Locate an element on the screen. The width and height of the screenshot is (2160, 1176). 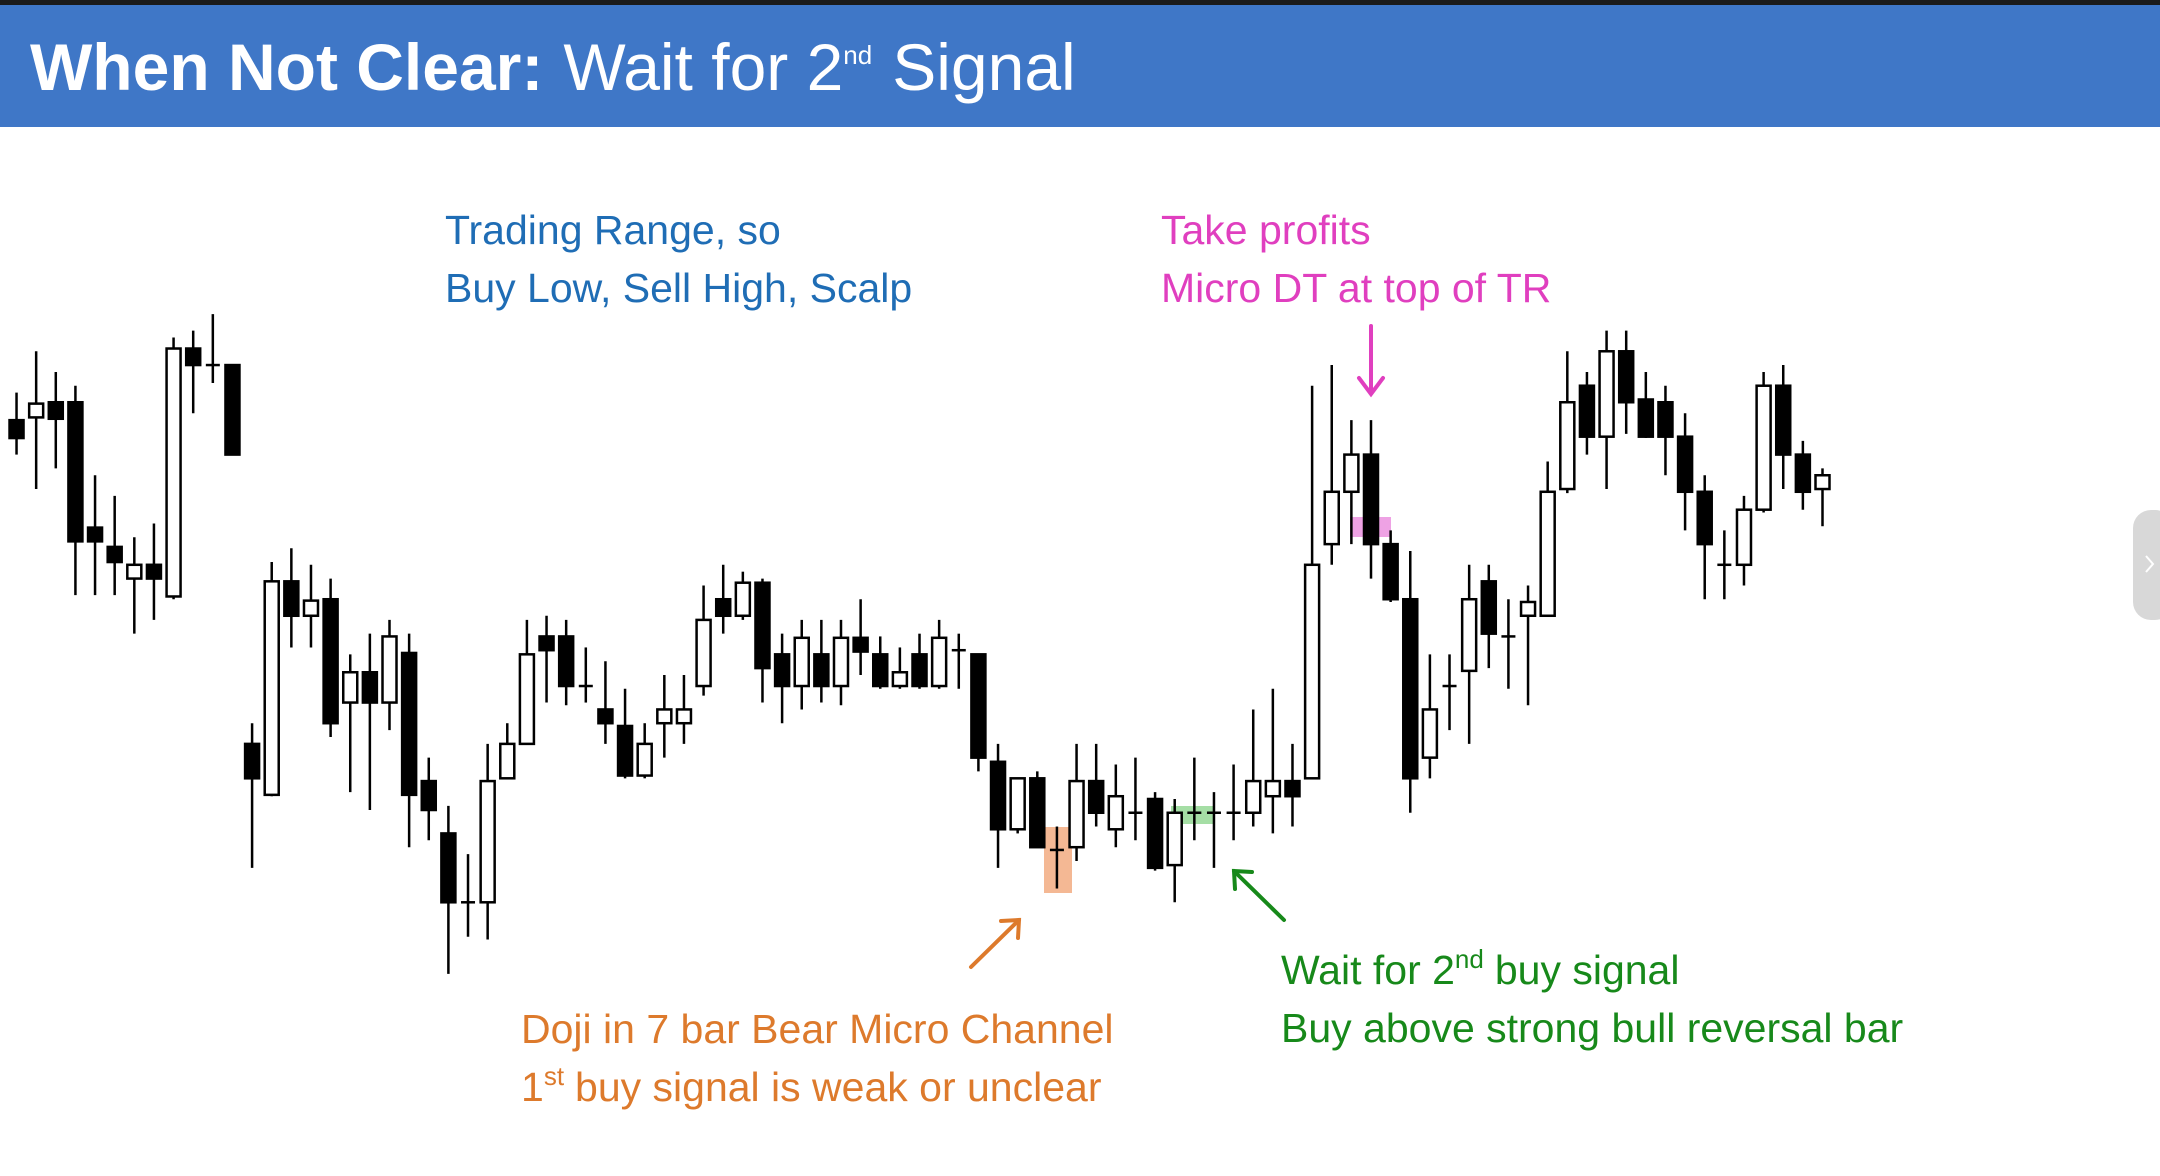
side-tab-chevron is located at coordinates (2150, 564).